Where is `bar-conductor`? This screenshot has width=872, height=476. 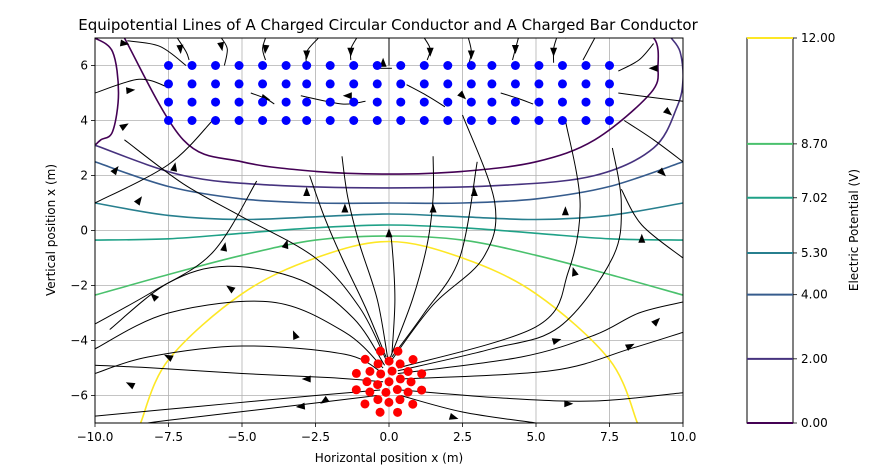 bar-conductor is located at coordinates (389, 93).